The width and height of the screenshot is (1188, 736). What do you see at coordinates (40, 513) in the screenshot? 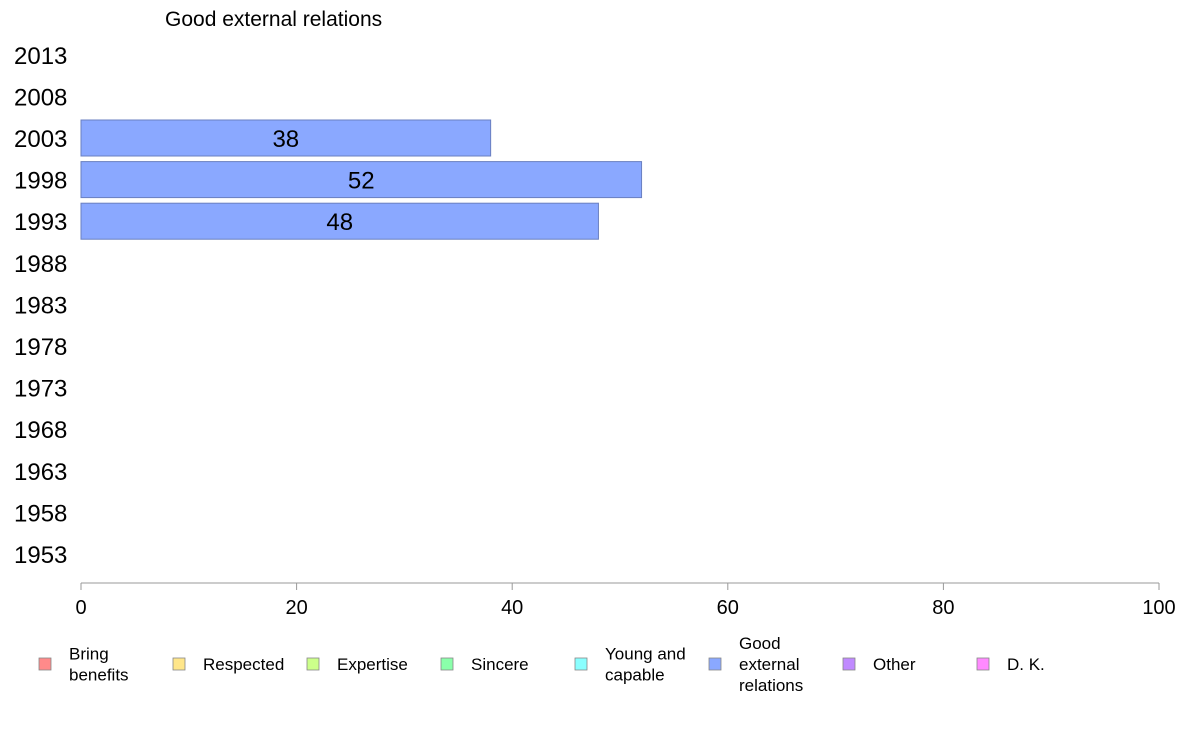
I see `y-tick-label: 1958` at bounding box center [40, 513].